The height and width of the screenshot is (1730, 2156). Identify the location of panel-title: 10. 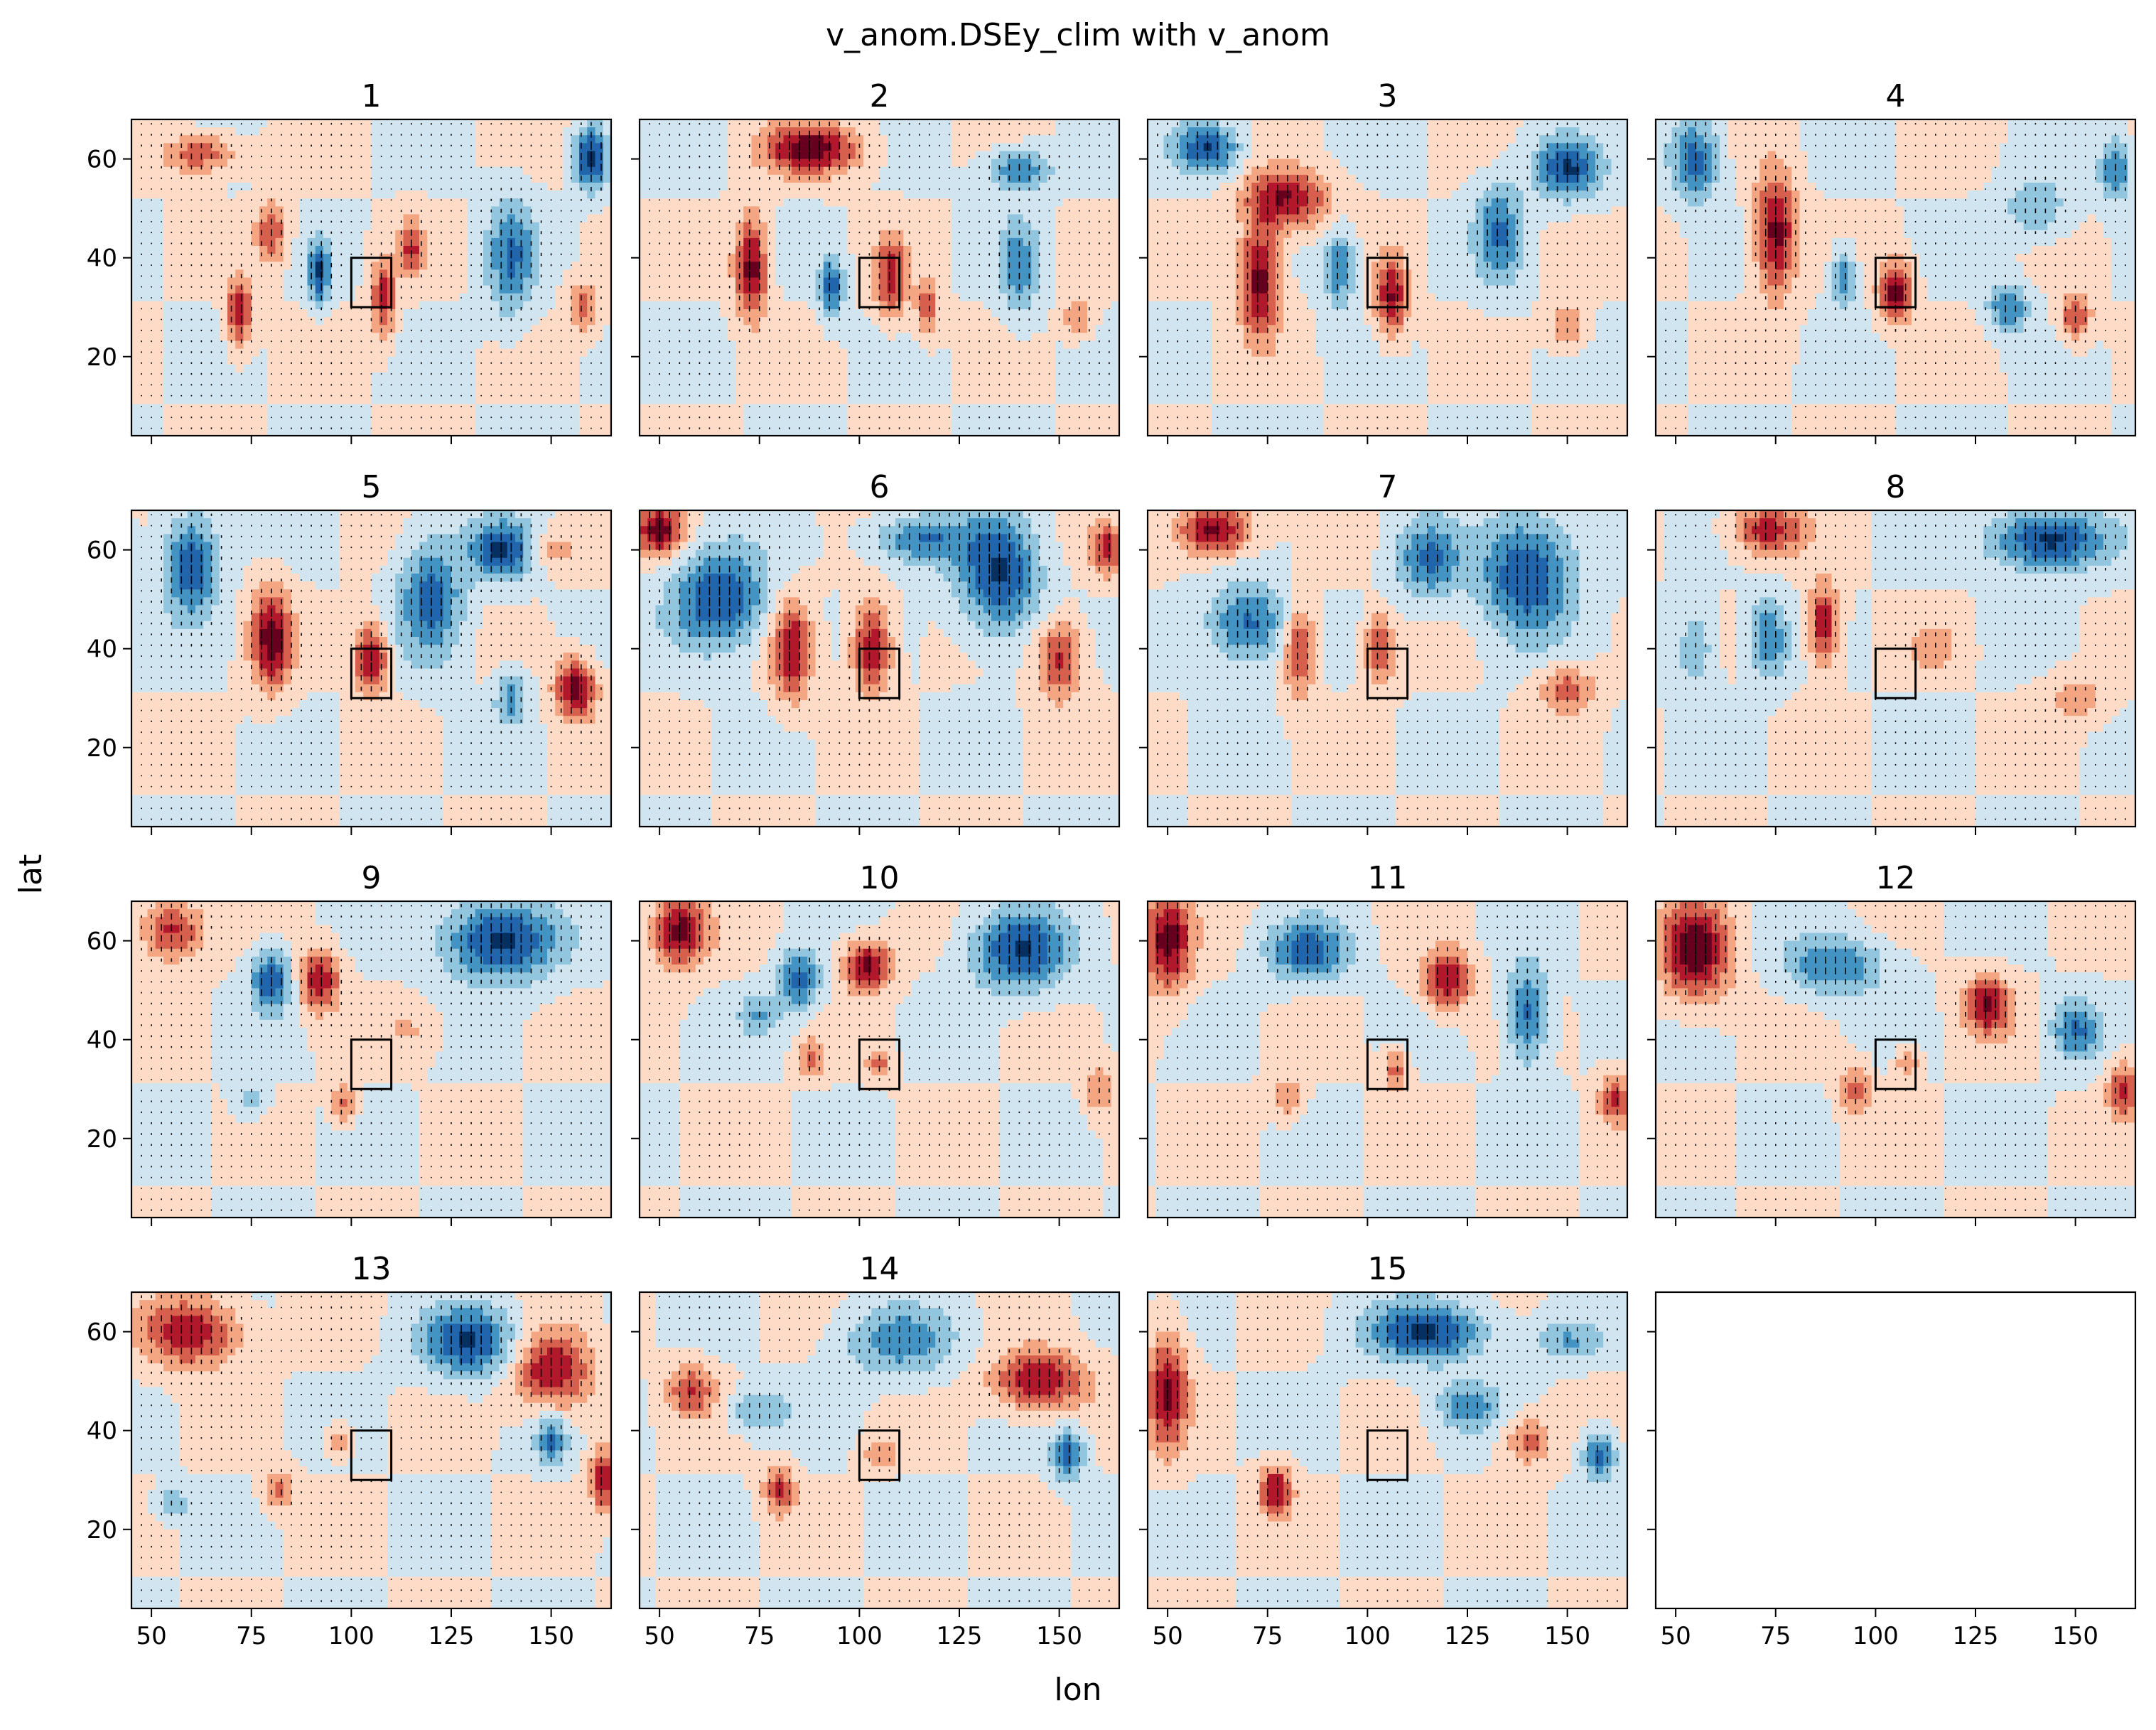
(880, 878).